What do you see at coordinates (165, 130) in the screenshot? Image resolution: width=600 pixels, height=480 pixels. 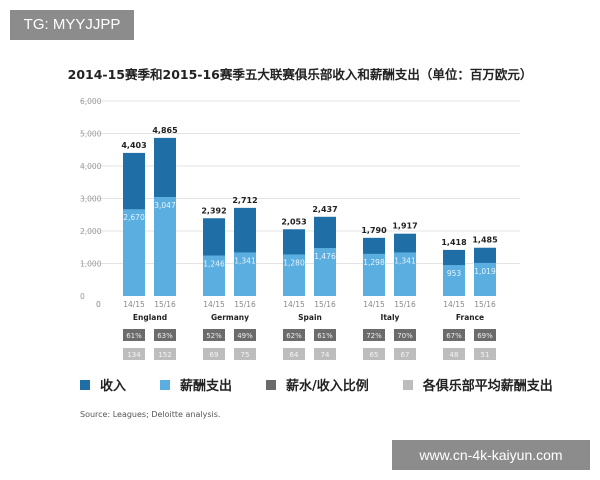 I see `revenue-label: 4,865` at bounding box center [165, 130].